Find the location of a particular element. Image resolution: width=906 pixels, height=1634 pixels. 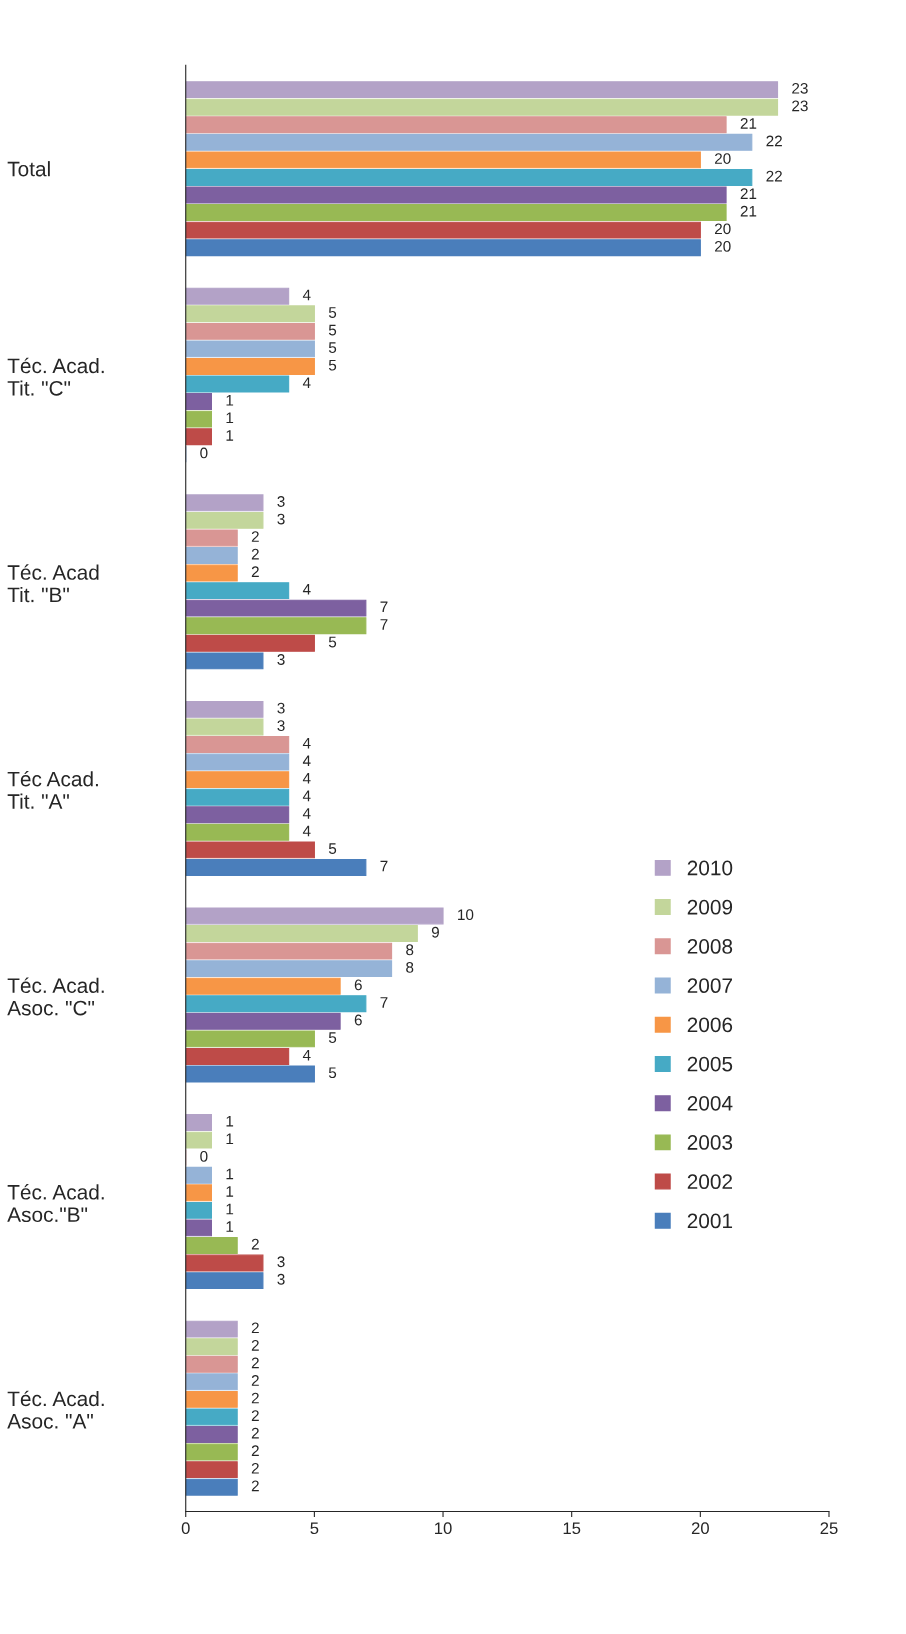

legend-label: 2004 is located at coordinates (710, 1103).